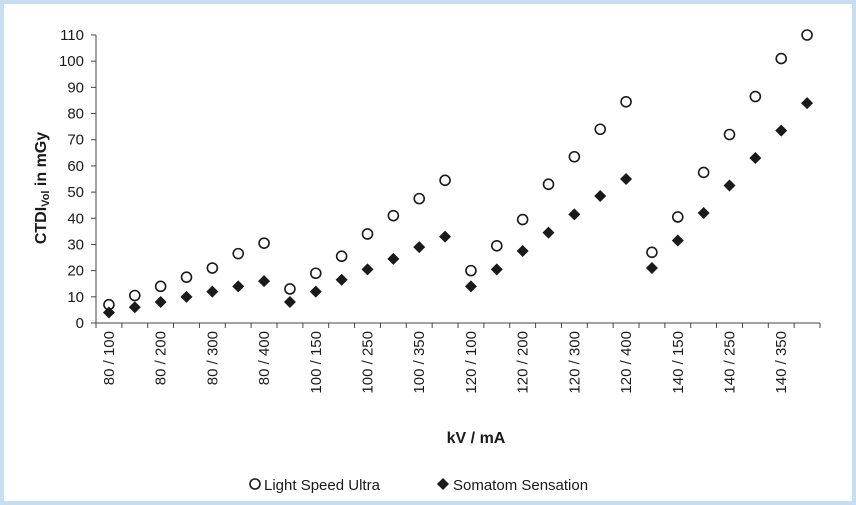  Describe the element at coordinates (368, 362) in the screenshot. I see `x-tick-label: 100 / 250` at that location.